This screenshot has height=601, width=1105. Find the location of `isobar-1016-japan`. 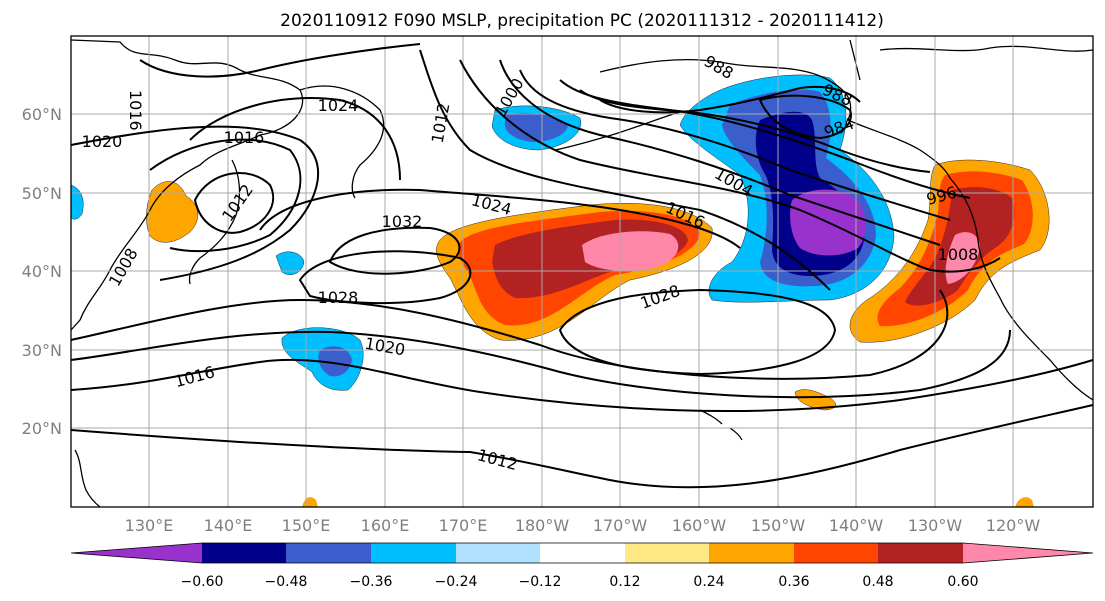

isobar-1016-japan is located at coordinates (225, 195).